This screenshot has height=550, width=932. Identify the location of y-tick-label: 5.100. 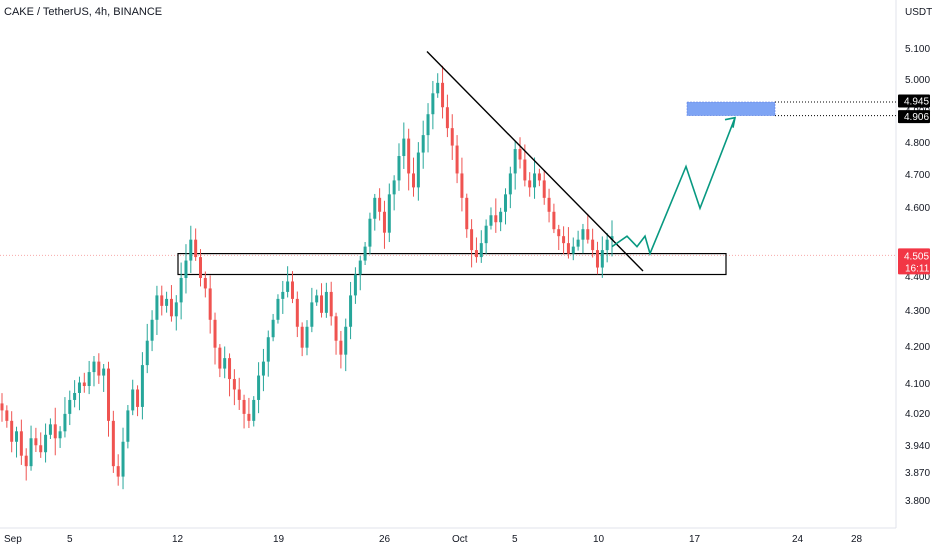
(917, 49).